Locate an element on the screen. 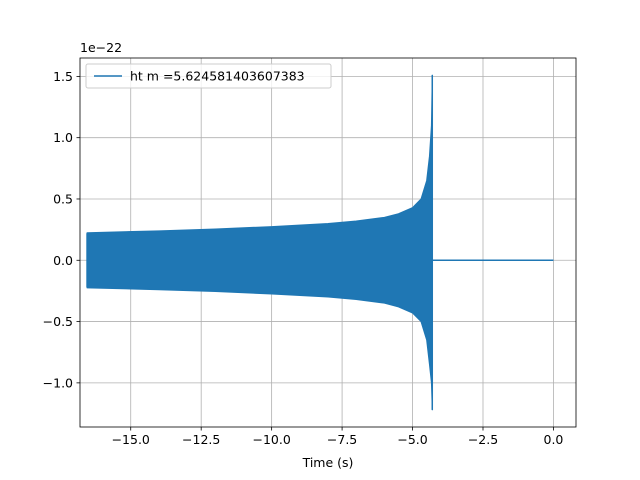  legend-box is located at coordinates (208, 76).